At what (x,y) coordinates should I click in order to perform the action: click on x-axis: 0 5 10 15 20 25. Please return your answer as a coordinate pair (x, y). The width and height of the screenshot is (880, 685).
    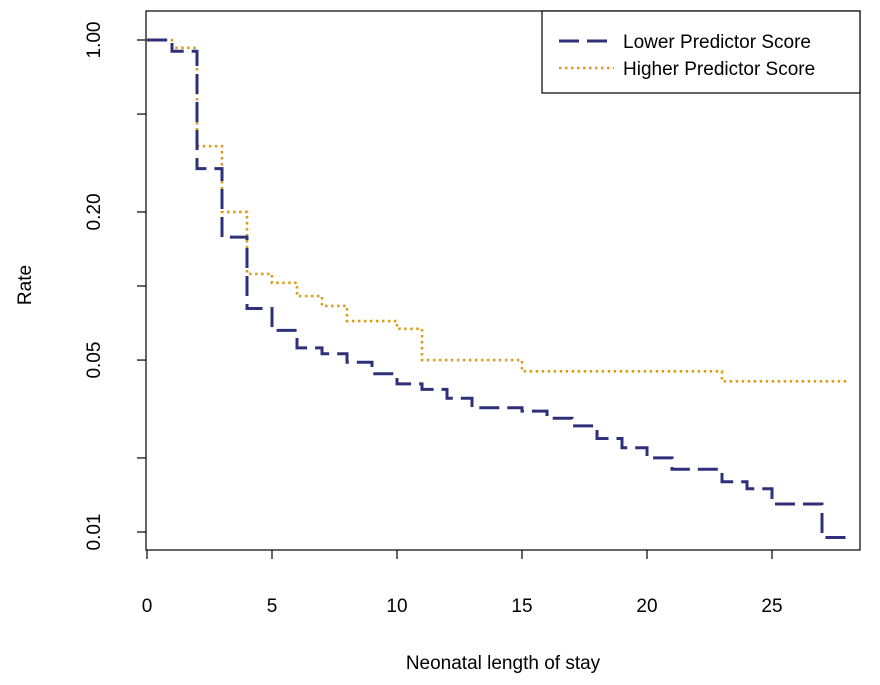
    Looking at the image, I should click on (462, 583).